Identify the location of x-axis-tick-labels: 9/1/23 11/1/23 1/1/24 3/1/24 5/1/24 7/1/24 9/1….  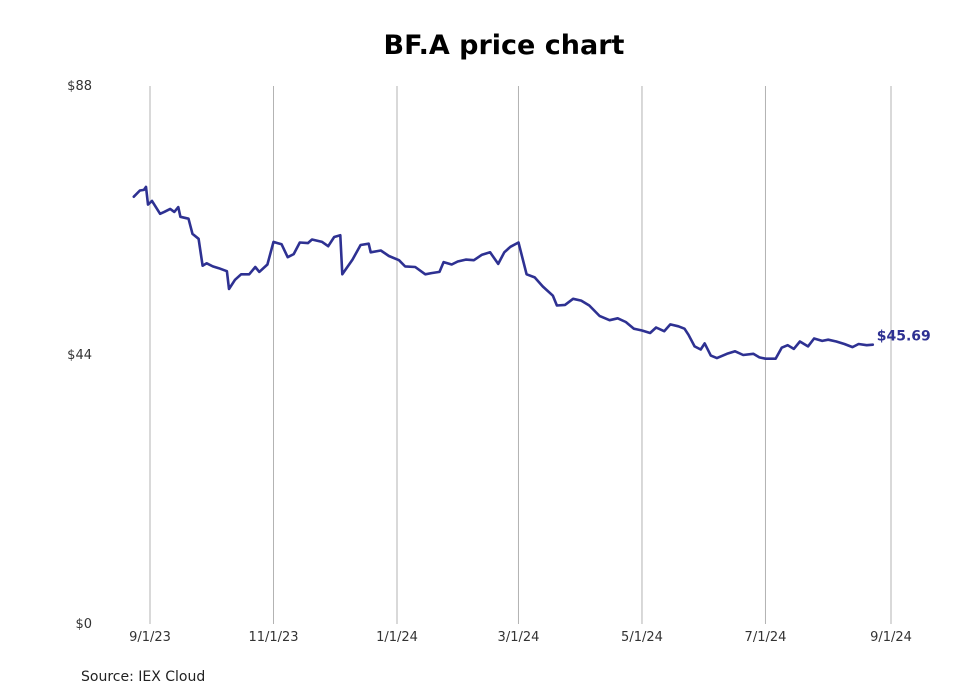
(520, 637).